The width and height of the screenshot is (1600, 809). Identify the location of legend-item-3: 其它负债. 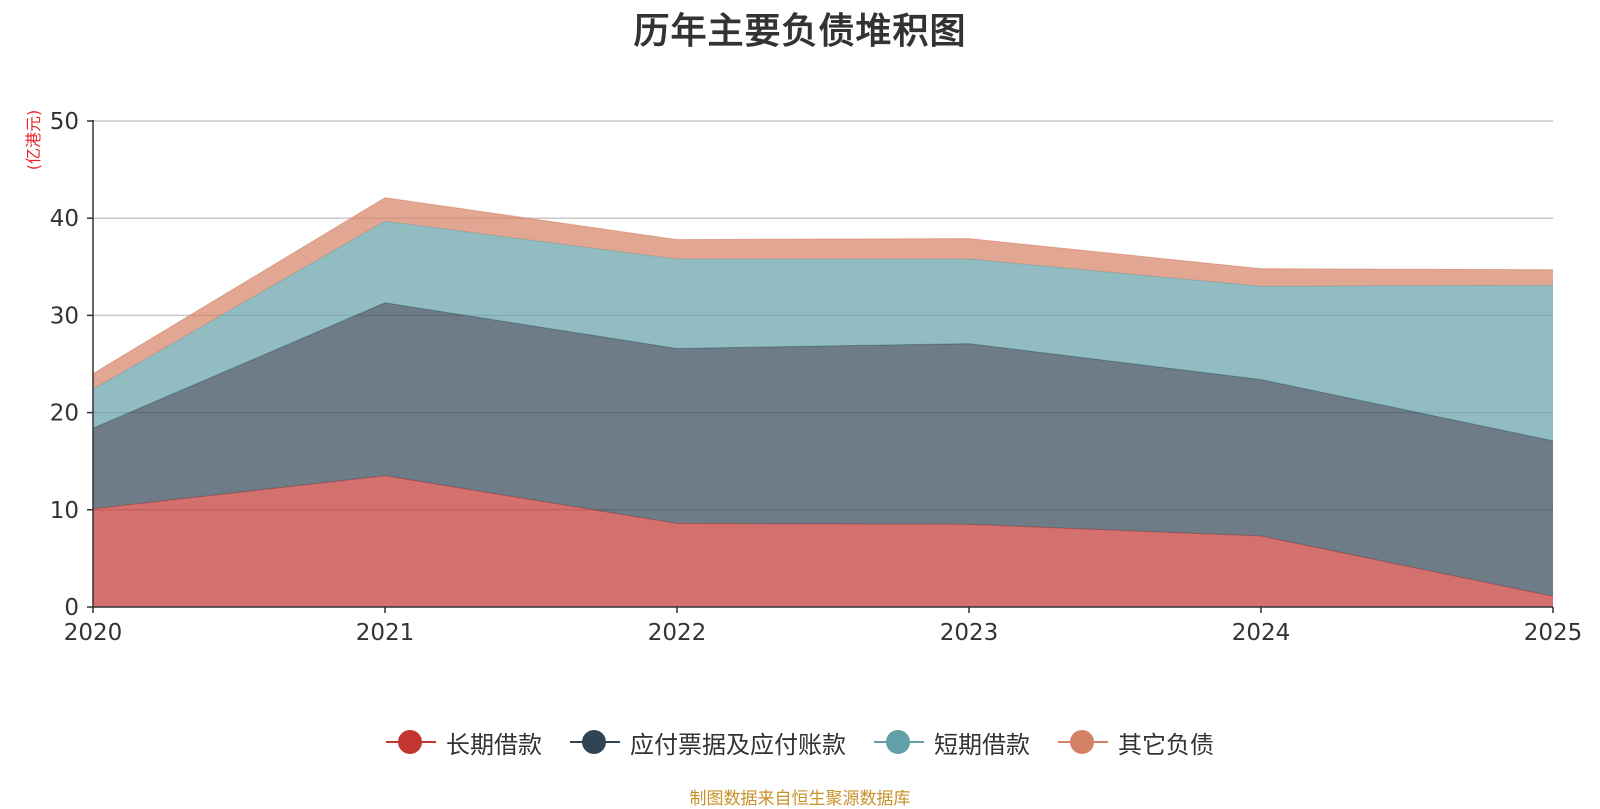
(1136, 742).